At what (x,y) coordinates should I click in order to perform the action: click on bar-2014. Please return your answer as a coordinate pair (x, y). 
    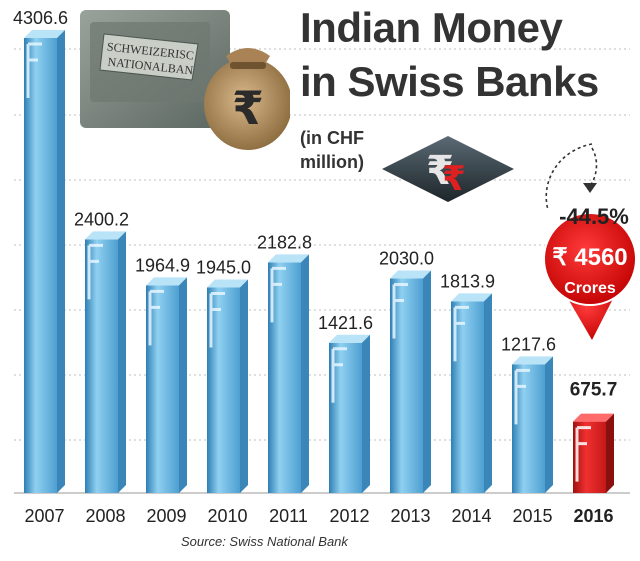
    Looking at the image, I should click on (471, 393).